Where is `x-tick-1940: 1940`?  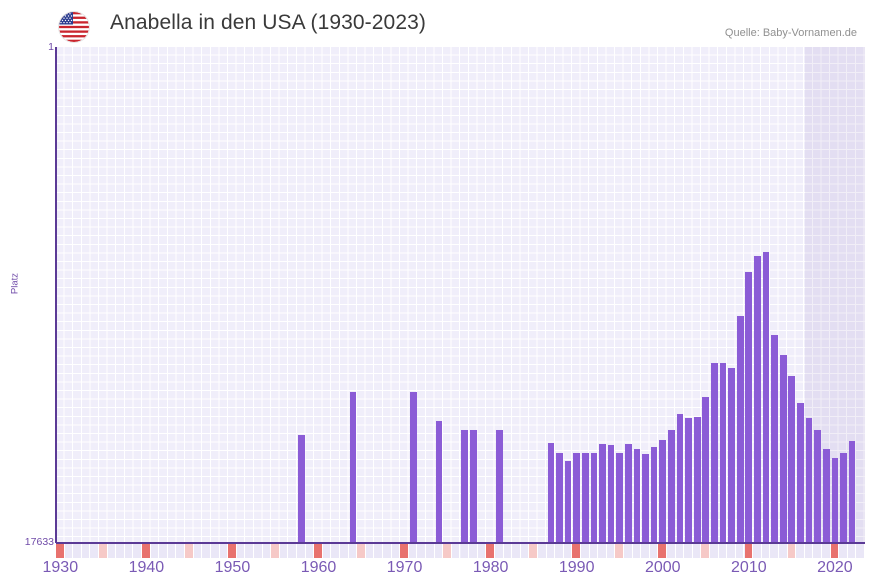 x-tick-1940: 1940 is located at coordinates (146, 567).